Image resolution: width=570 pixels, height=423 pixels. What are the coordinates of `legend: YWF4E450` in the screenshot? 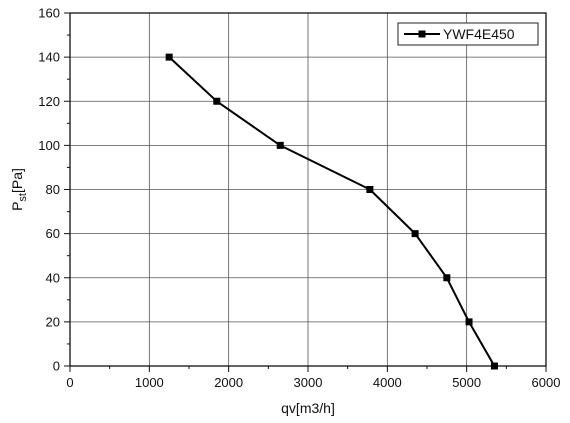 It's located at (468, 34).